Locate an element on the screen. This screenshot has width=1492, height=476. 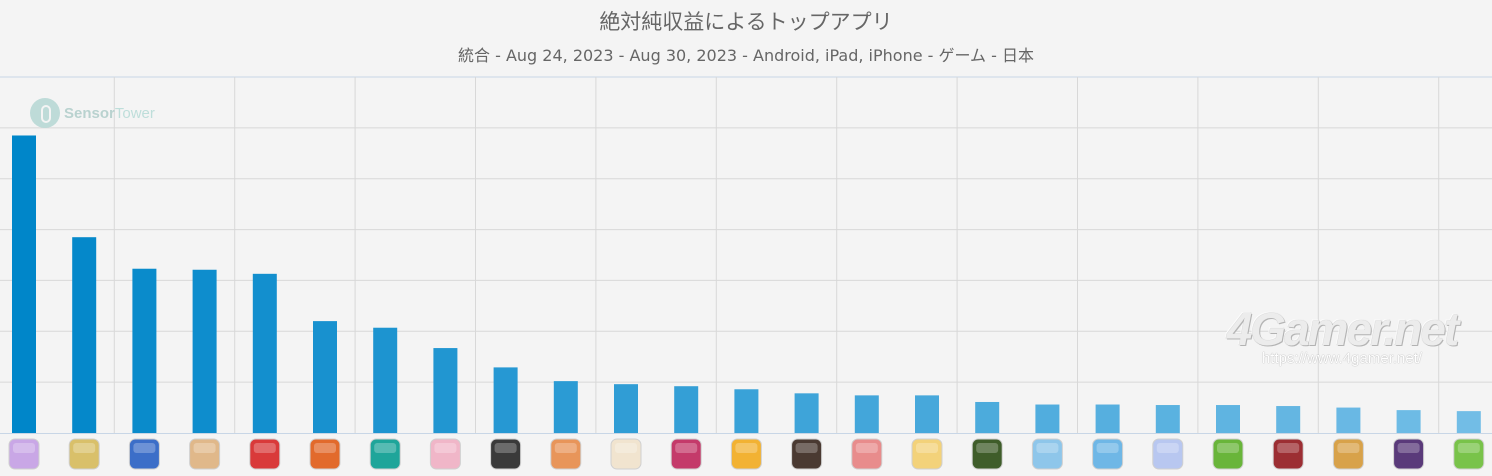
sensor-tower-watermark: SensorTower is located at coordinates (92, 113).